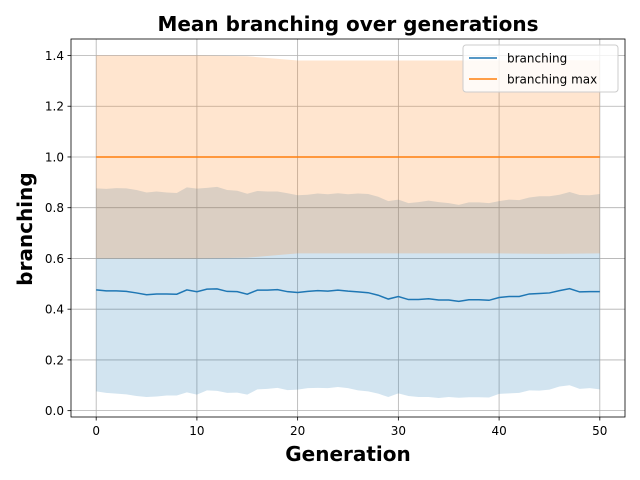 This screenshot has height=480, width=640. Describe the element at coordinates (196, 431) in the screenshot. I see `x-tick-label: 10` at that location.